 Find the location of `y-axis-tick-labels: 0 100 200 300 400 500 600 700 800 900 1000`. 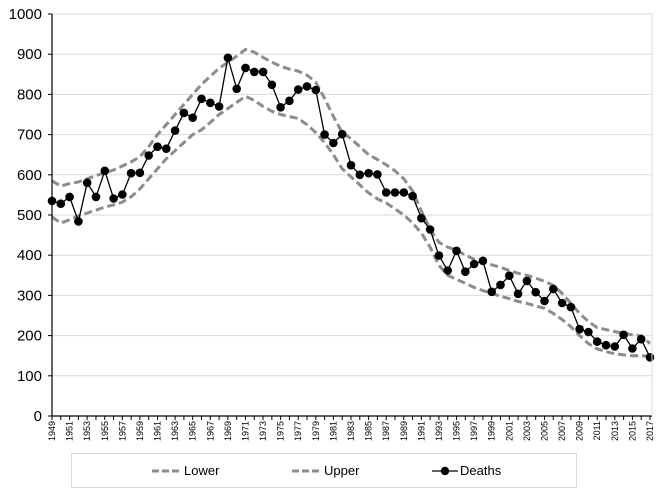

y-axis-tick-labels: 0 100 200 300 400 500 600 700 800 900 1000 is located at coordinates (25, 215).